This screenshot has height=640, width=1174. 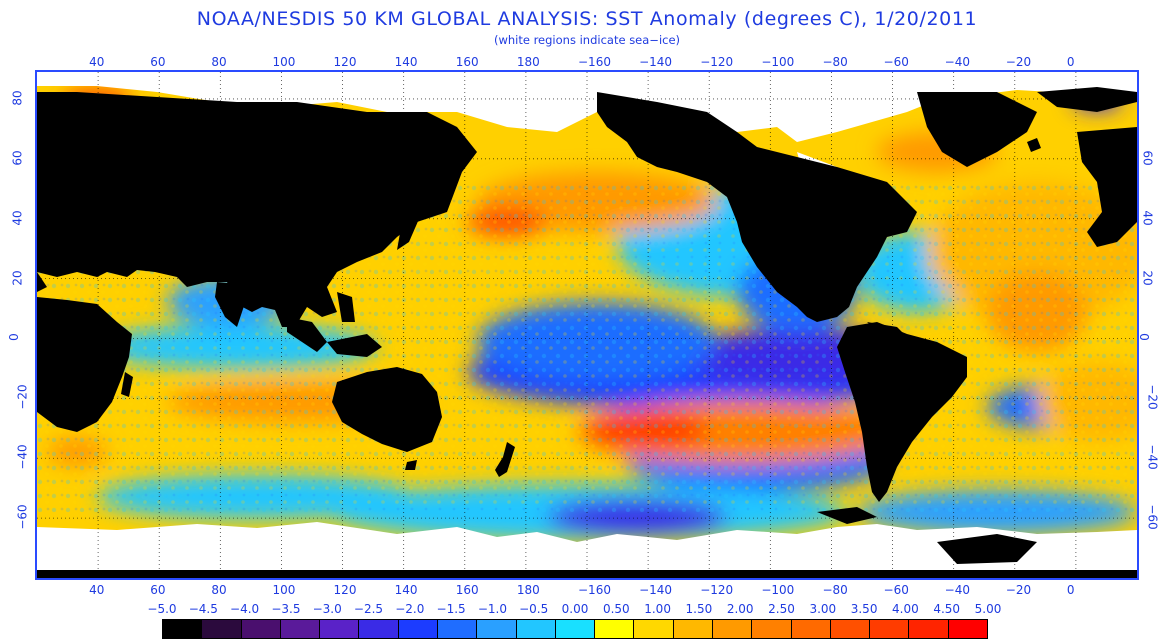 What do you see at coordinates (656, 590) in the screenshot?
I see `map-bottom_lon_labels-label: −140` at bounding box center [656, 590].